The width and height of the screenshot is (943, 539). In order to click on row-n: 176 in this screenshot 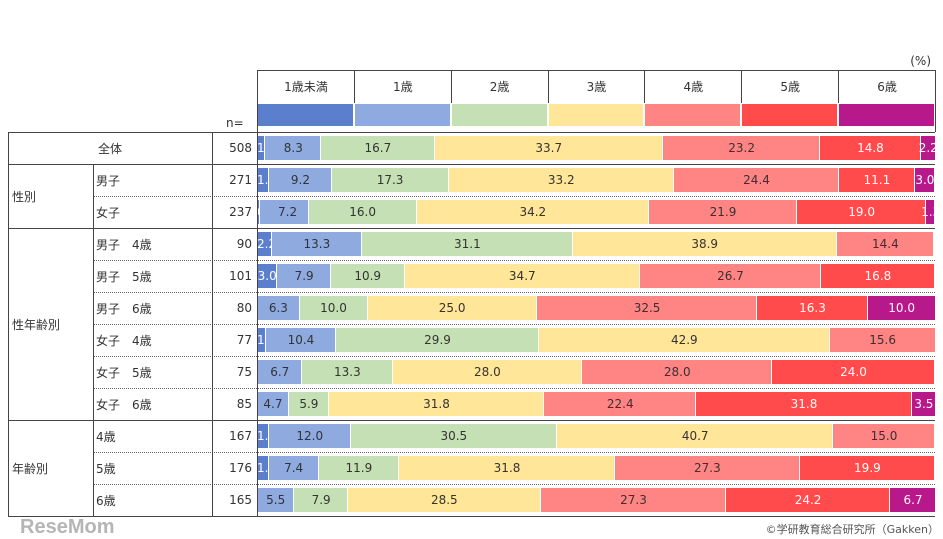, I will do `click(240, 468)`.